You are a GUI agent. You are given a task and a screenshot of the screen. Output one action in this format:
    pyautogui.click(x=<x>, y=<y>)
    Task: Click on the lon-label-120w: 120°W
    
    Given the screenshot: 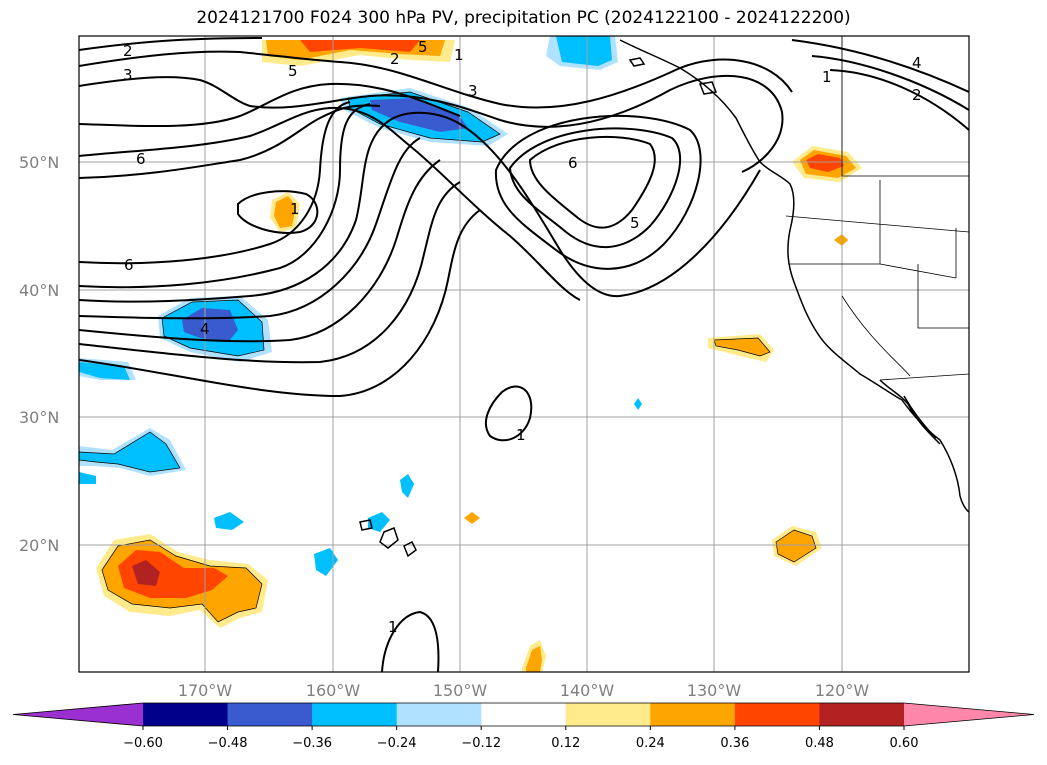 What is the action you would take?
    pyautogui.click(x=842, y=690)
    